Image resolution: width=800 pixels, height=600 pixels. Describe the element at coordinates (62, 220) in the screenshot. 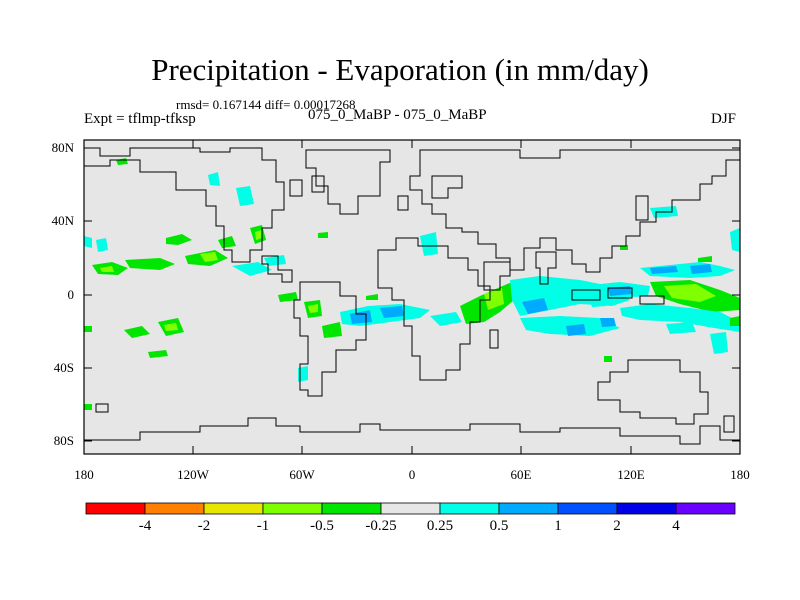

I see `lat-label-40n: 40N` at that location.